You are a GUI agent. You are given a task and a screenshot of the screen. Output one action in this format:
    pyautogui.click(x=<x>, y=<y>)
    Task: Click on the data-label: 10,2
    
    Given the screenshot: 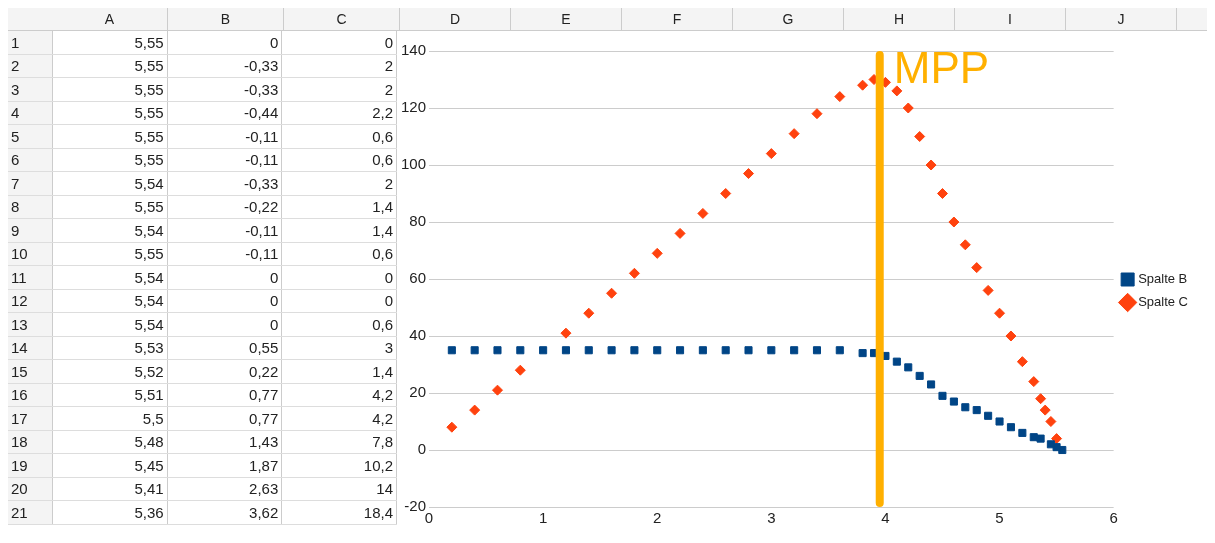 What is the action you would take?
    pyautogui.click(x=339, y=465)
    